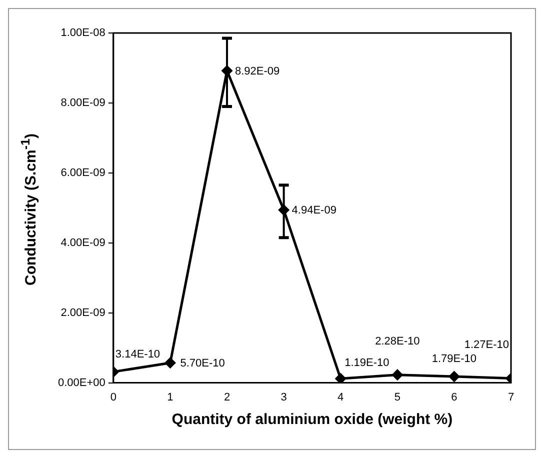  What do you see at coordinates (83, 242) in the screenshot?
I see `y-tick-label: 4.00E-09` at bounding box center [83, 242].